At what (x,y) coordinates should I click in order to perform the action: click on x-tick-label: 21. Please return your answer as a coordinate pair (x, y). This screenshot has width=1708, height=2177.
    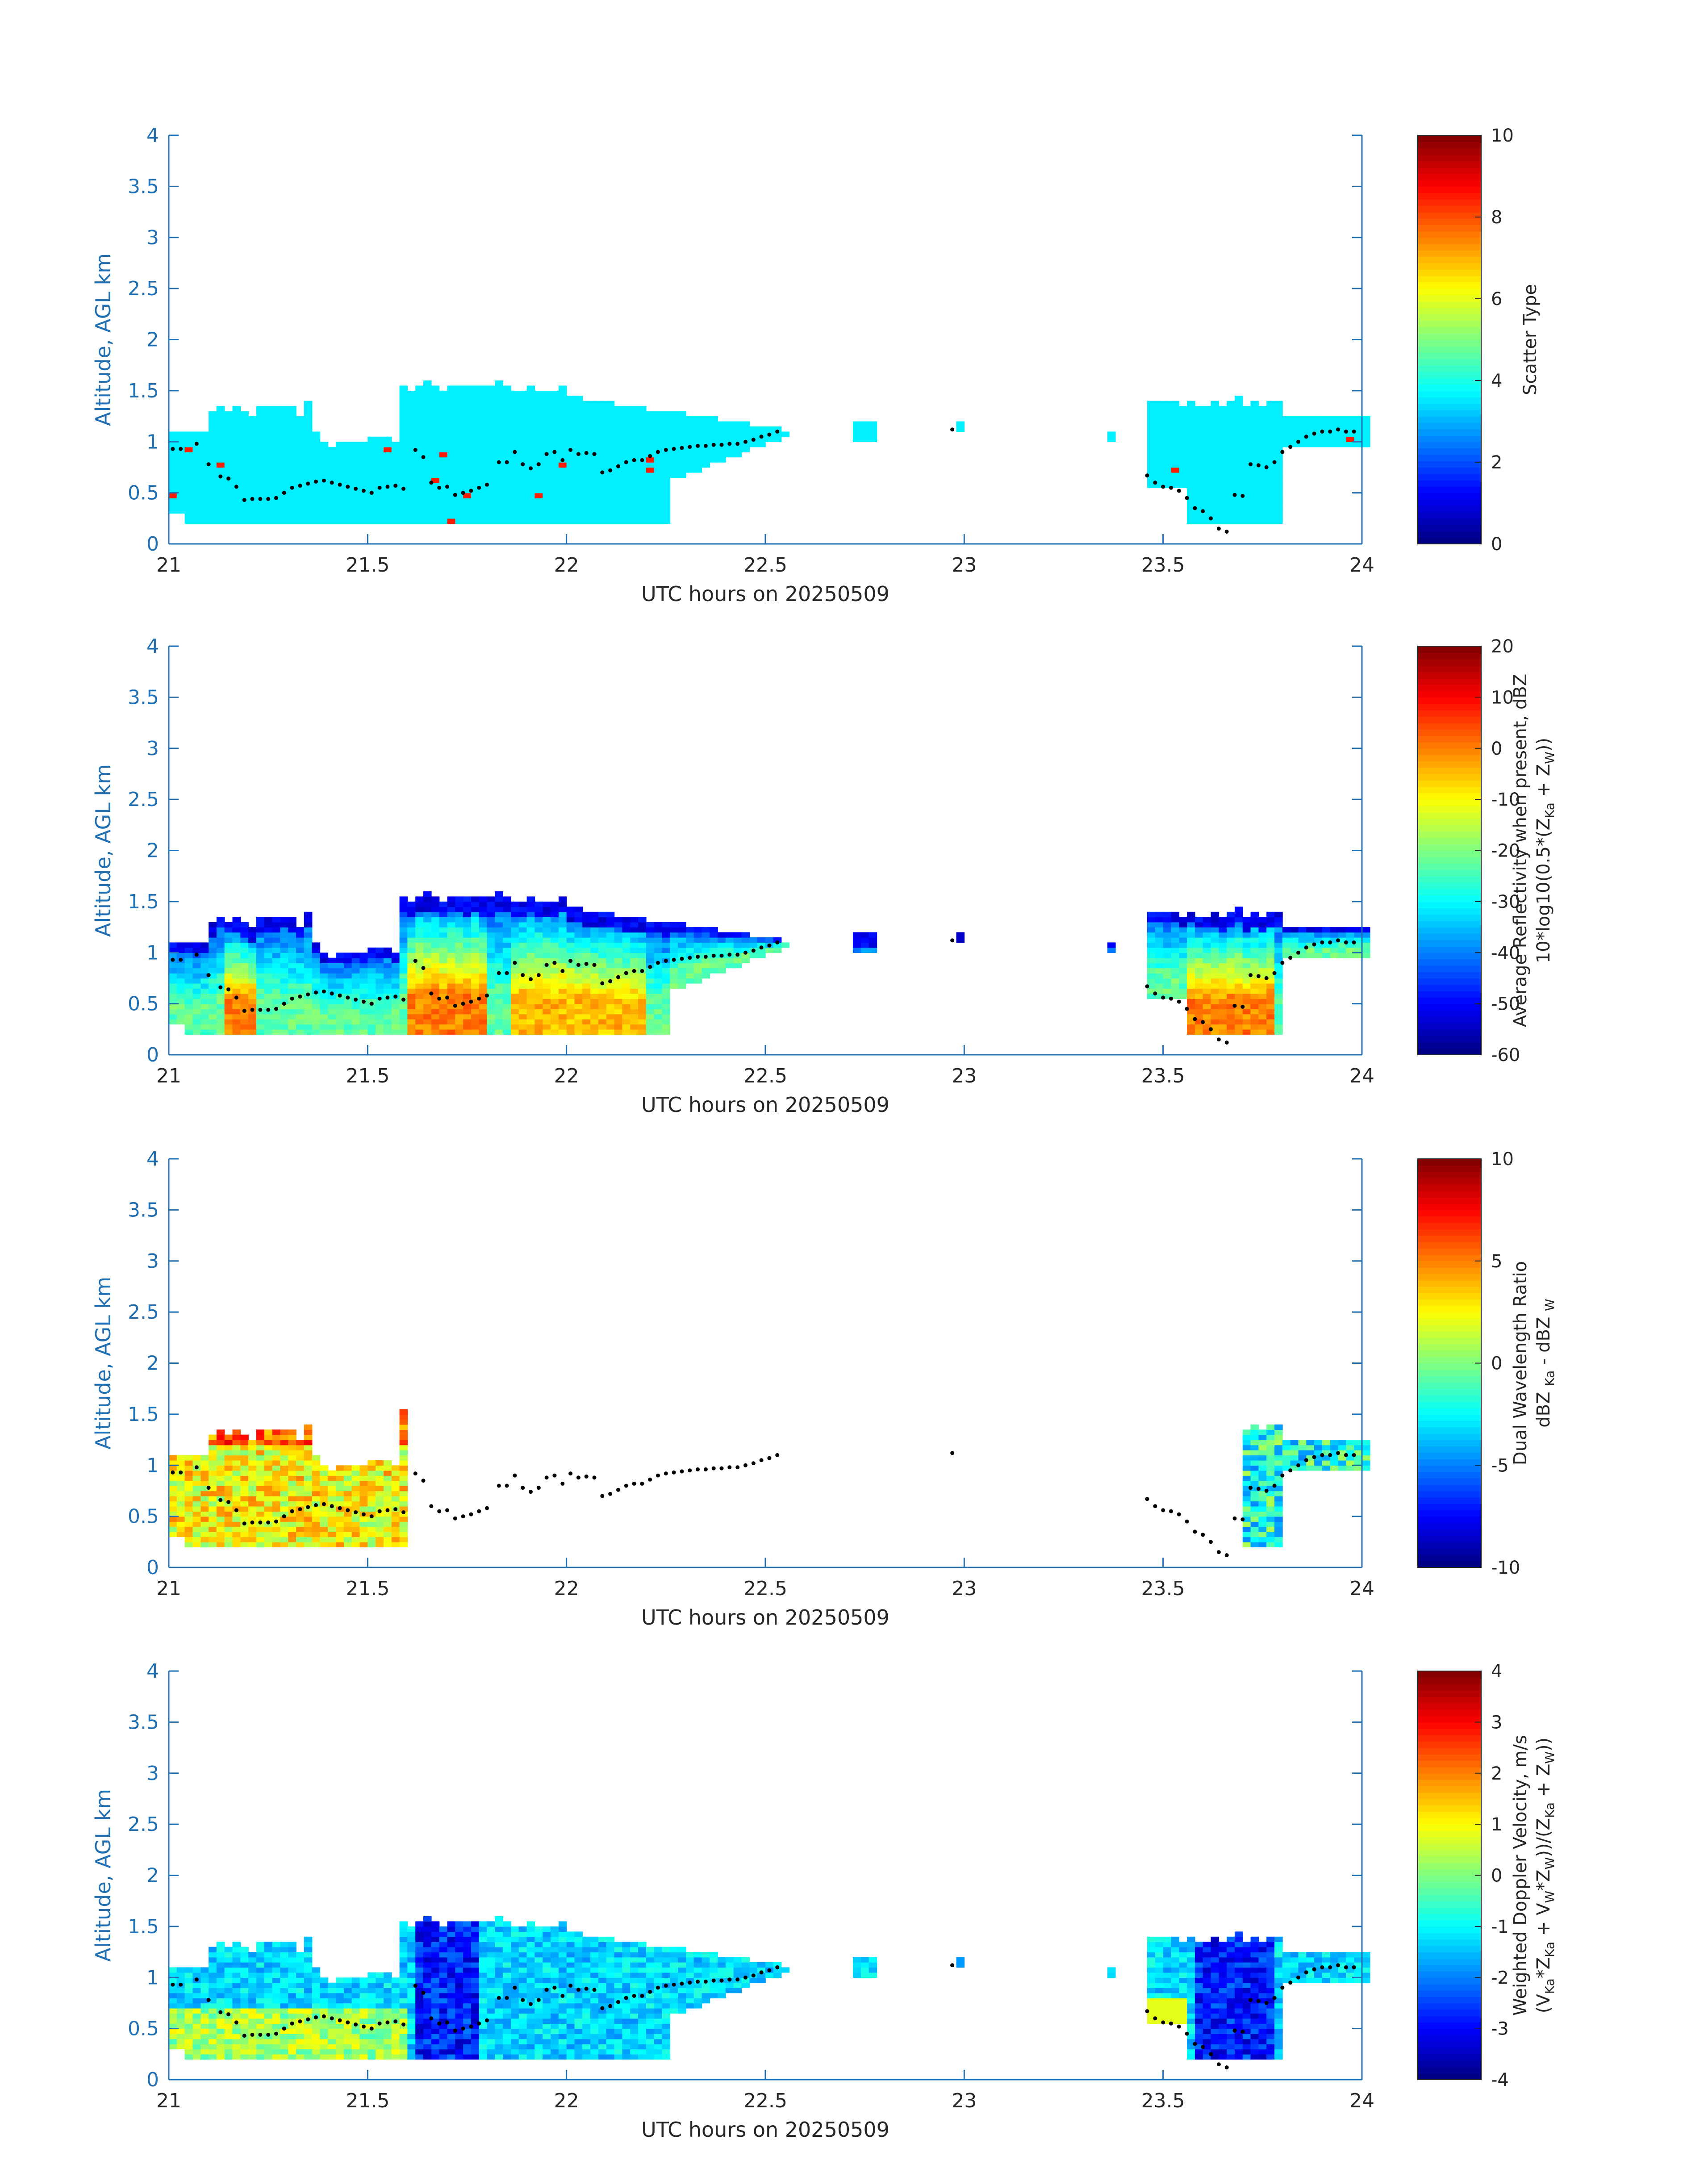
    Looking at the image, I should click on (168, 565).